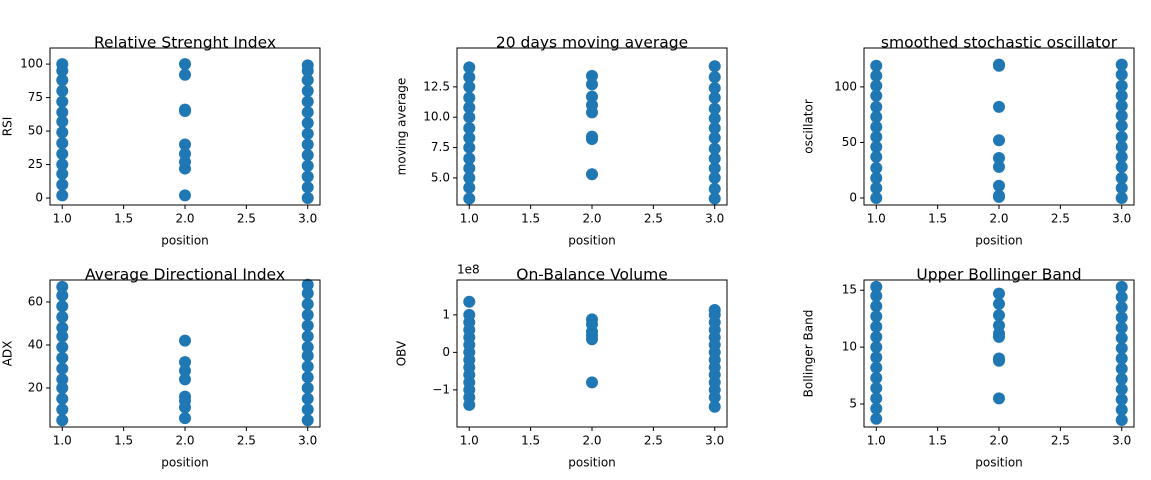 This screenshot has height=480, width=1151. What do you see at coordinates (8, 354) in the screenshot?
I see `y-axis-label: ADX` at bounding box center [8, 354].